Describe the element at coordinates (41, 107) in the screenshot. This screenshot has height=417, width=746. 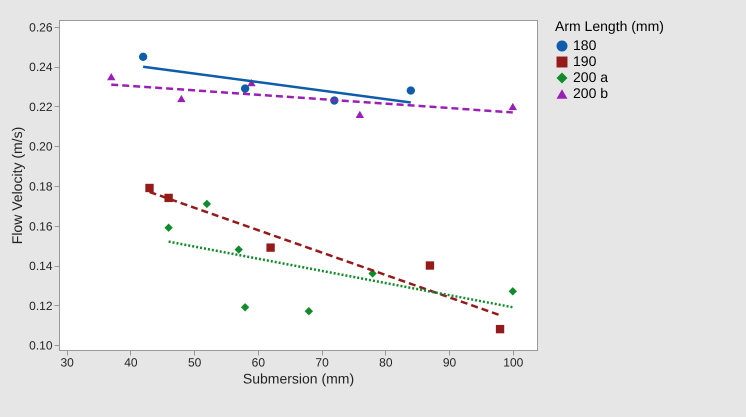
I see `y-tick-label: 0.22` at that location.